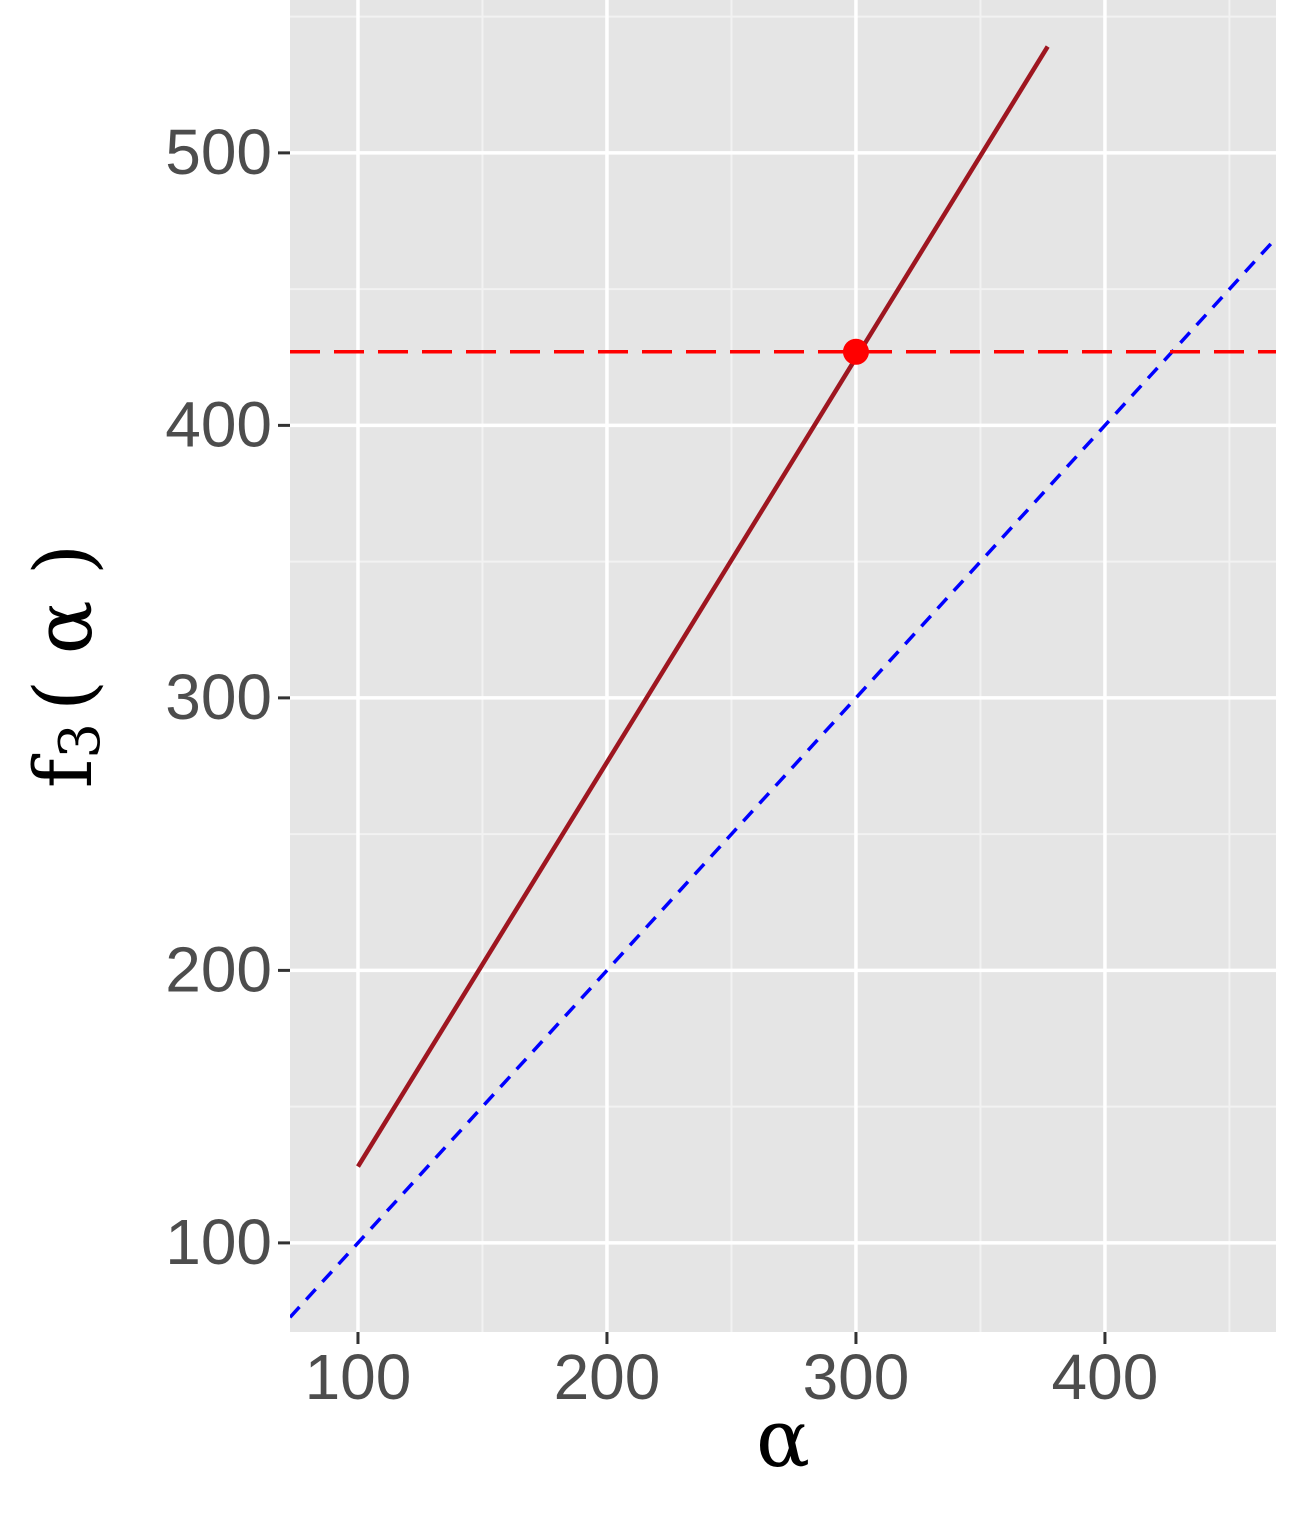  Describe the element at coordinates (358, 1377) in the screenshot. I see `x-tick-label: 100` at that location.